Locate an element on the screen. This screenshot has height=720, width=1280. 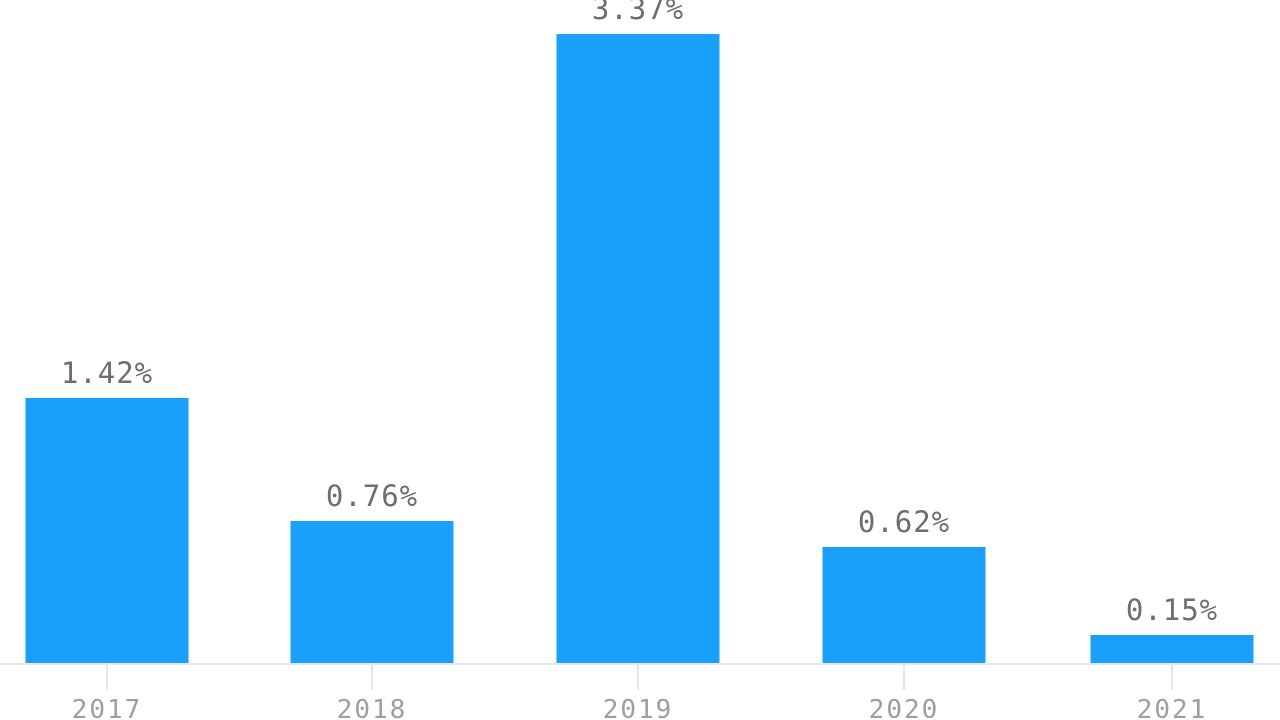
bar-value-label: 0.15% is located at coordinates (1172, 610).